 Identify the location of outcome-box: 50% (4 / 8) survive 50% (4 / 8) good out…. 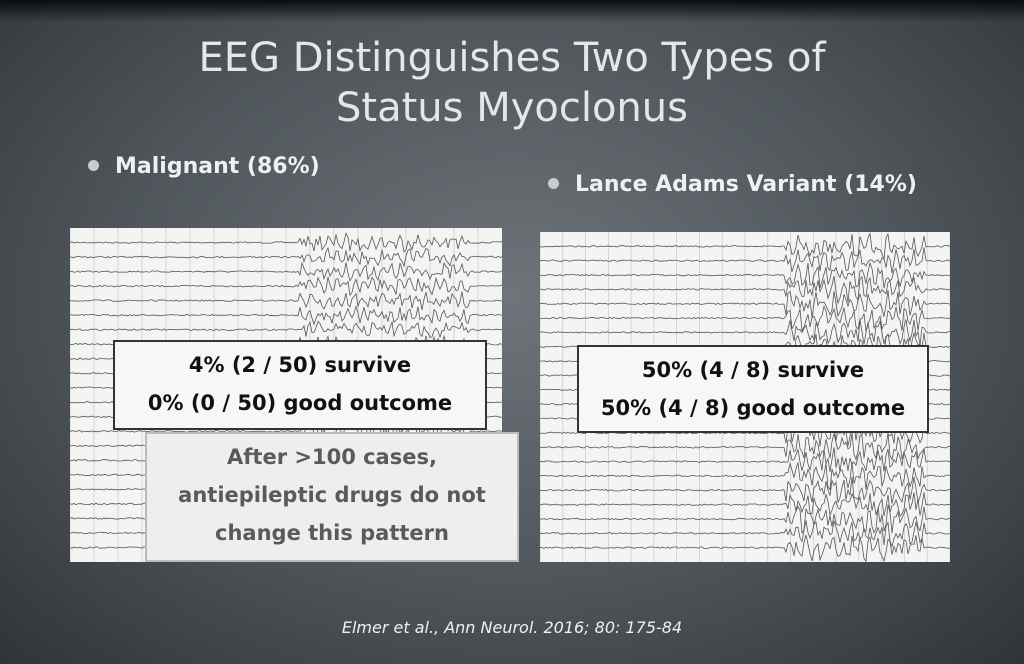
(753, 389).